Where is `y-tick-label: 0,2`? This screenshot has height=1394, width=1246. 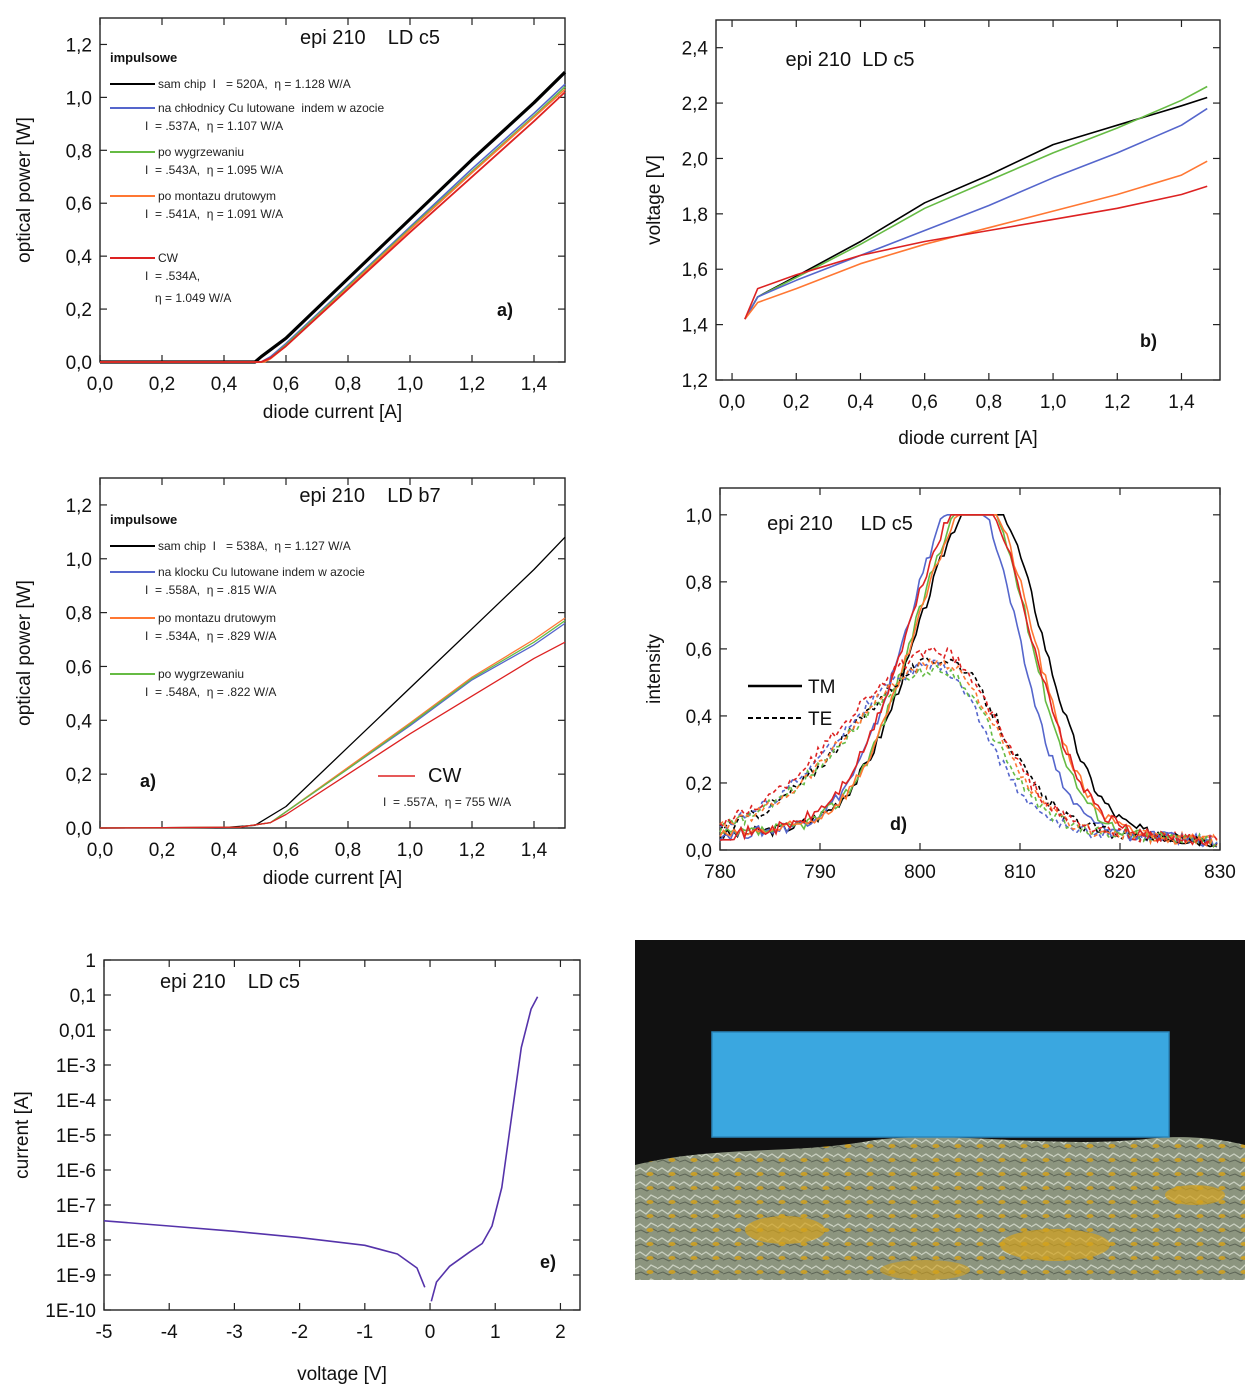
y-tick-label: 0,2 is located at coordinates (699, 784).